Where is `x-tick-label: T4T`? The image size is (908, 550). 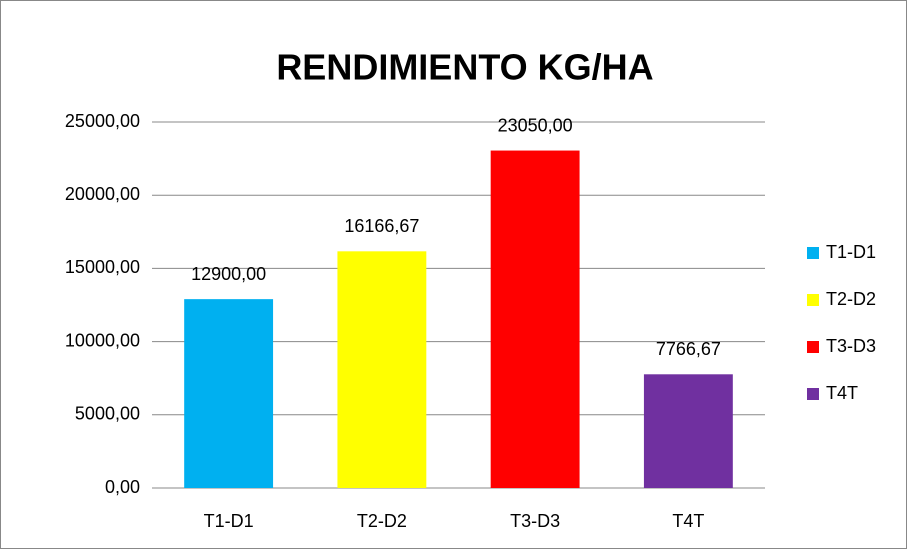
x-tick-label: T4T is located at coordinates (688, 521).